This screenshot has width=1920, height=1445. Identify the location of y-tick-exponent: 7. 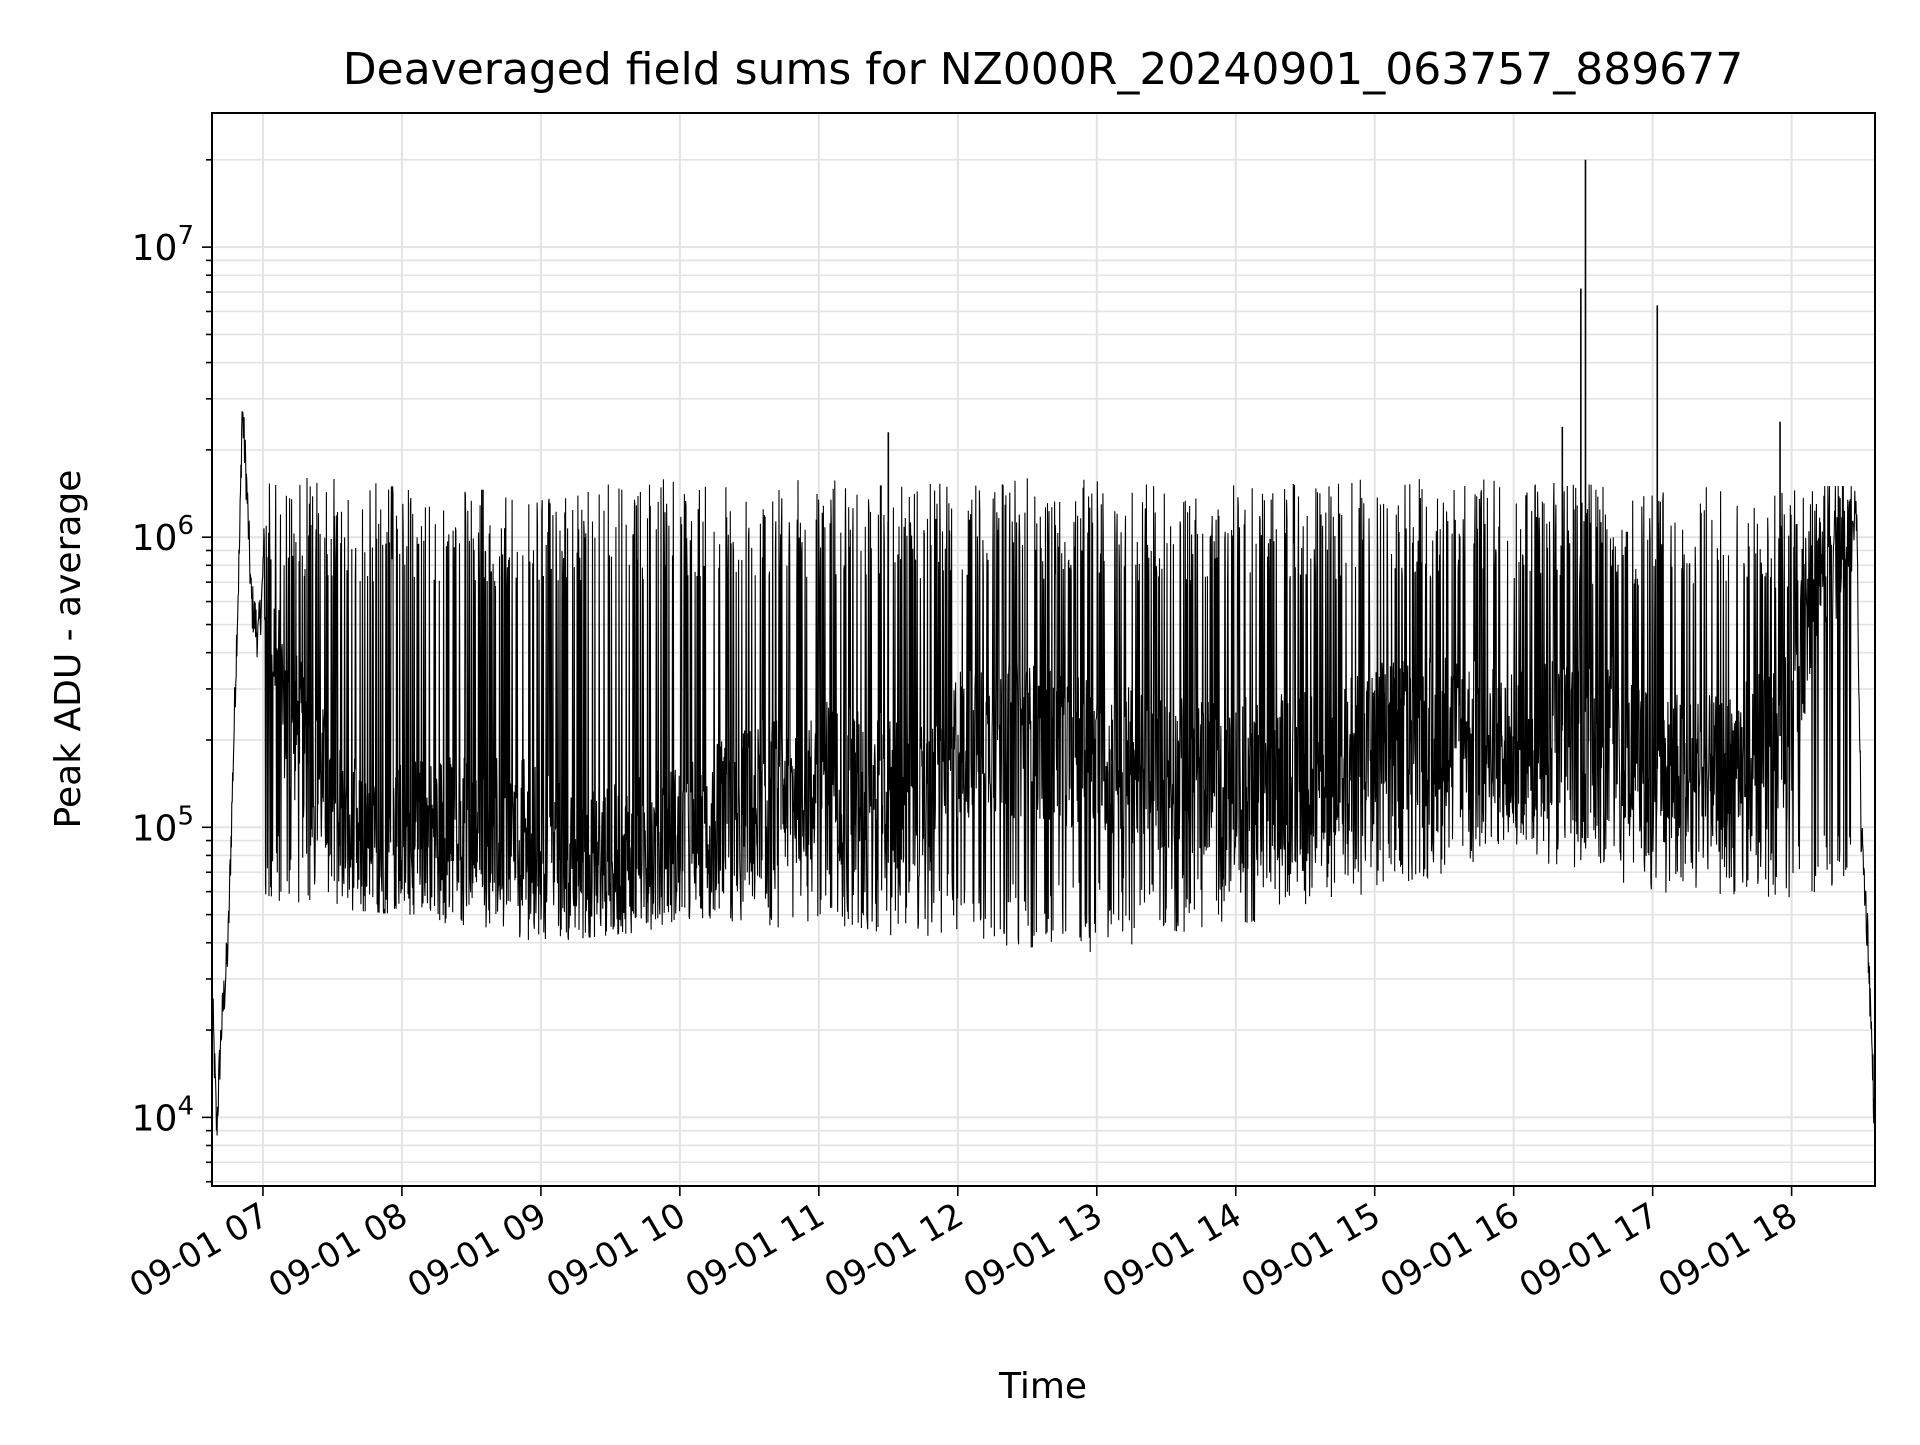
(185, 236).